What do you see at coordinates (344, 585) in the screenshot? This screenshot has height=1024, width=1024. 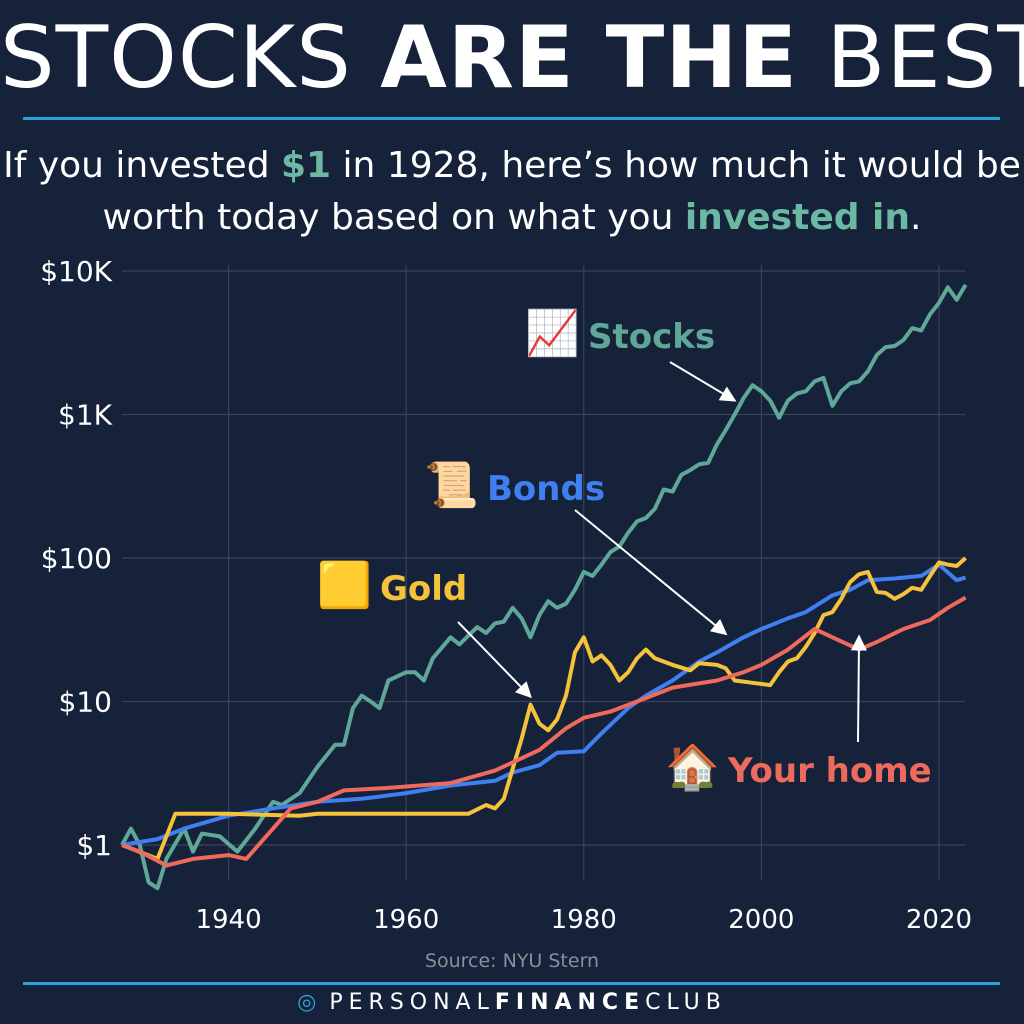 I see `gold-bars-icon: 🟨` at bounding box center [344, 585].